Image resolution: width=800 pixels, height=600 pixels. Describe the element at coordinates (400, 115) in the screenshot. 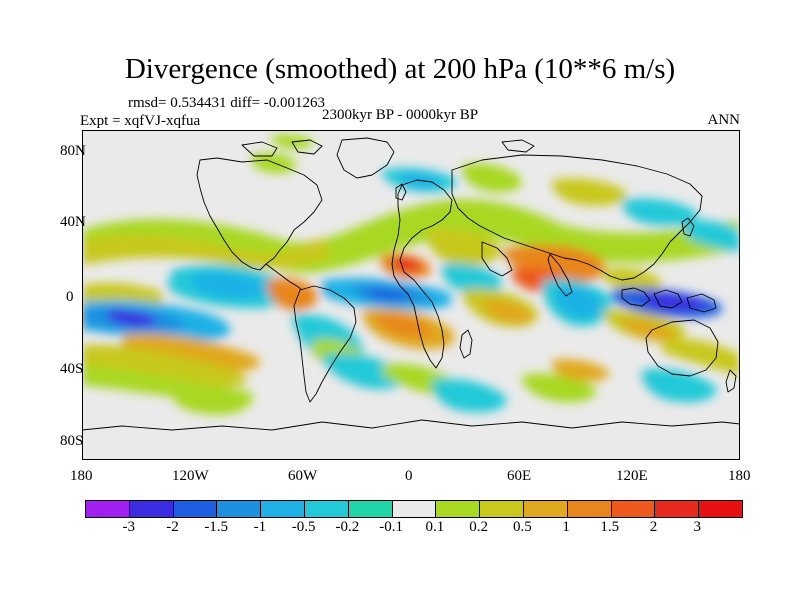

I see `period-label: 2300kyr BP - 0000kyr BP` at that location.